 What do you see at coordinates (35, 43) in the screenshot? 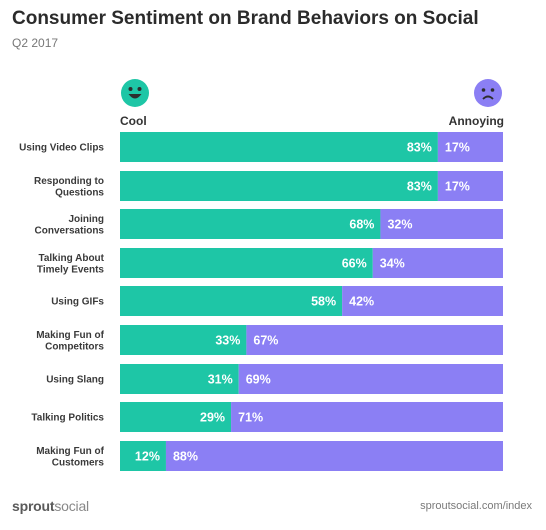
I see `page-subtitle: Q2 2017` at bounding box center [35, 43].